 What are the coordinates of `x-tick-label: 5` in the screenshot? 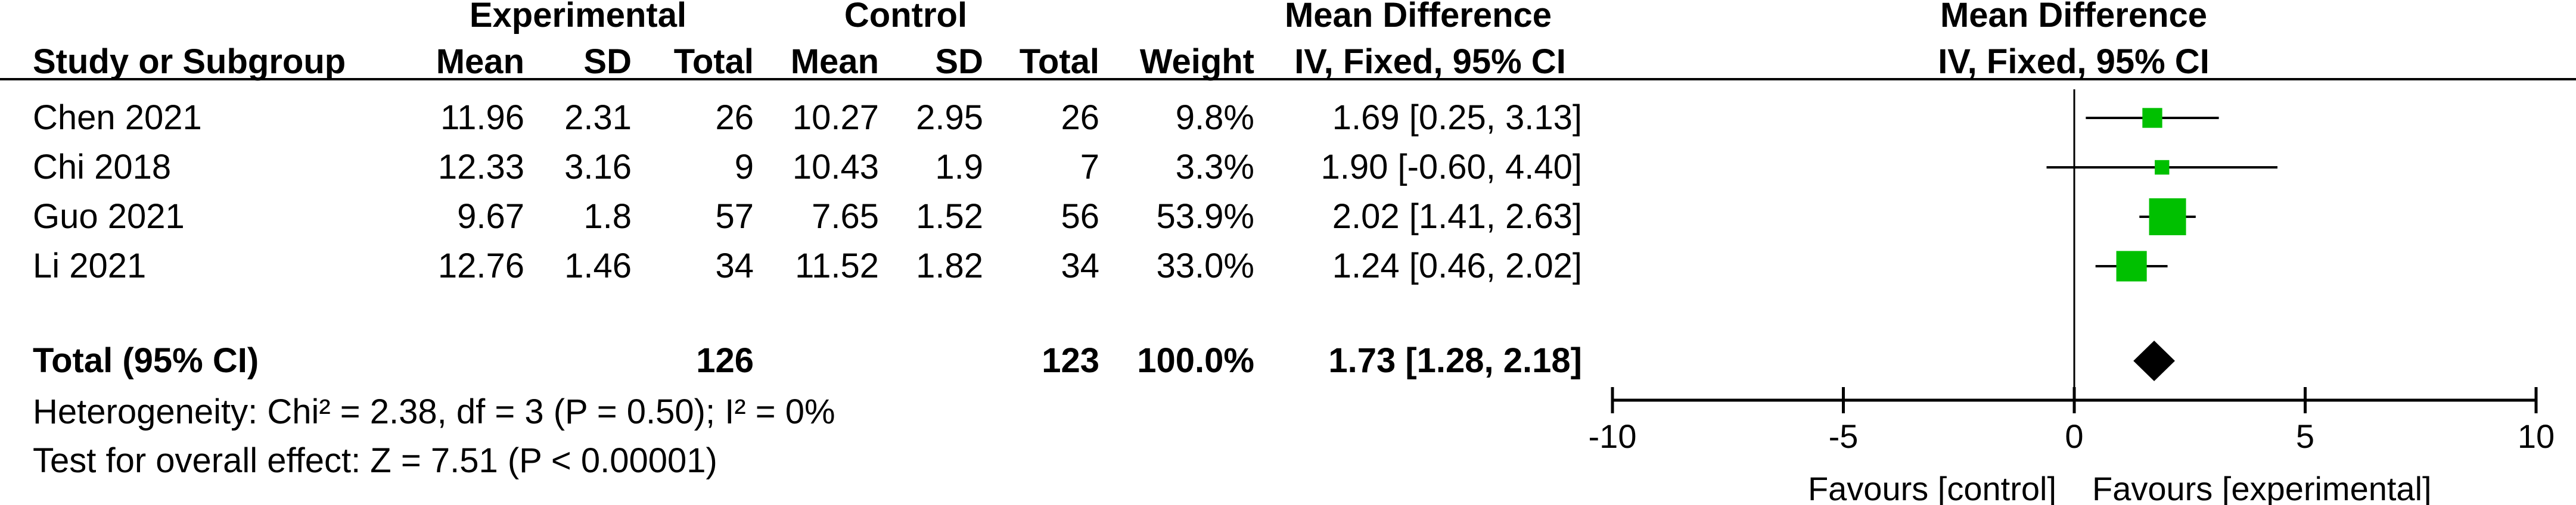 It's located at (2305, 436).